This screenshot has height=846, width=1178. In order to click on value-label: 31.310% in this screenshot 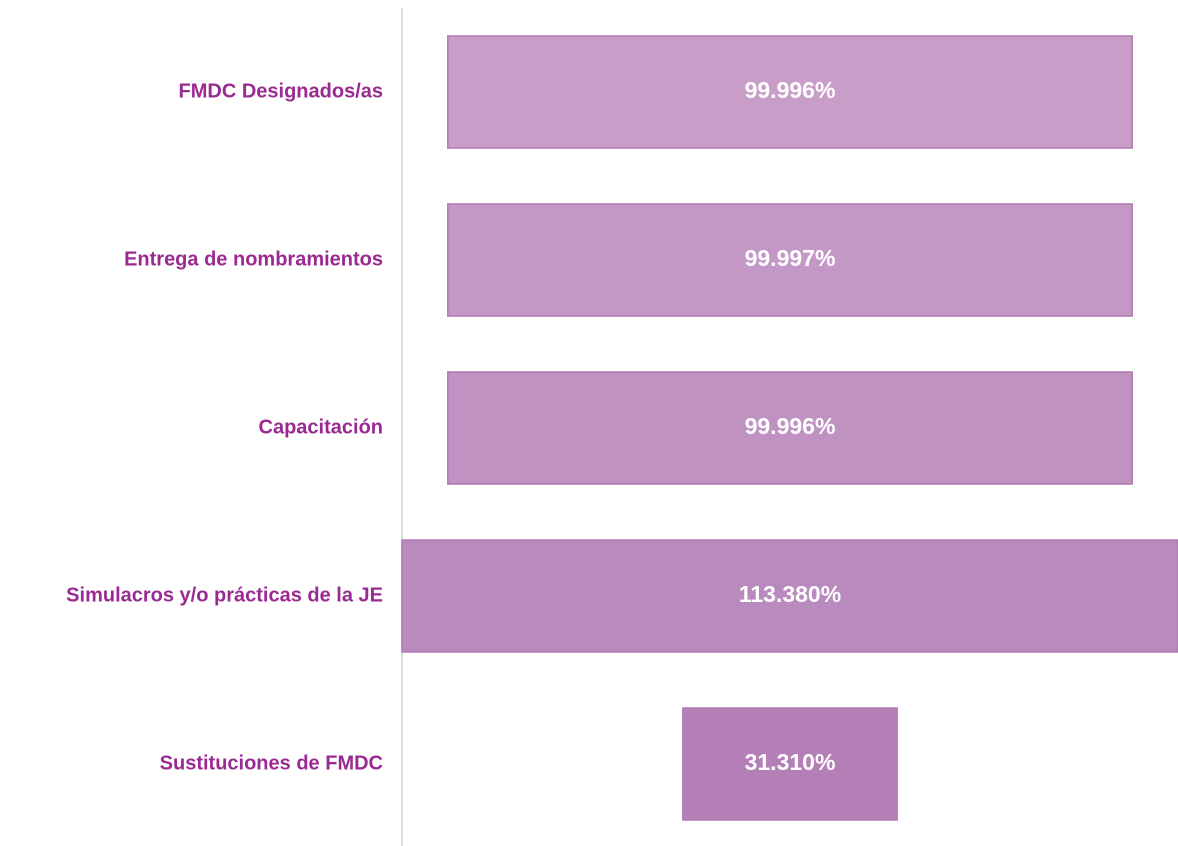, I will do `click(790, 762)`.